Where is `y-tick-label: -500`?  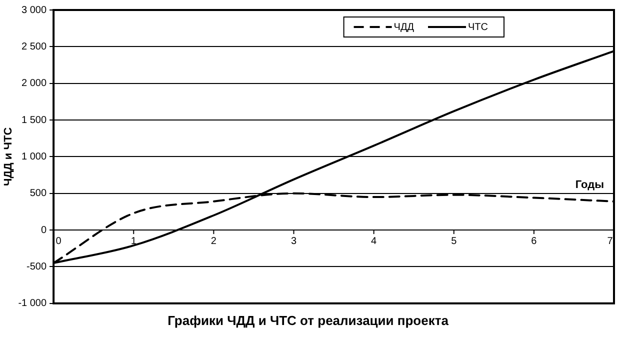 y-tick-label: -500 is located at coordinates (36, 266).